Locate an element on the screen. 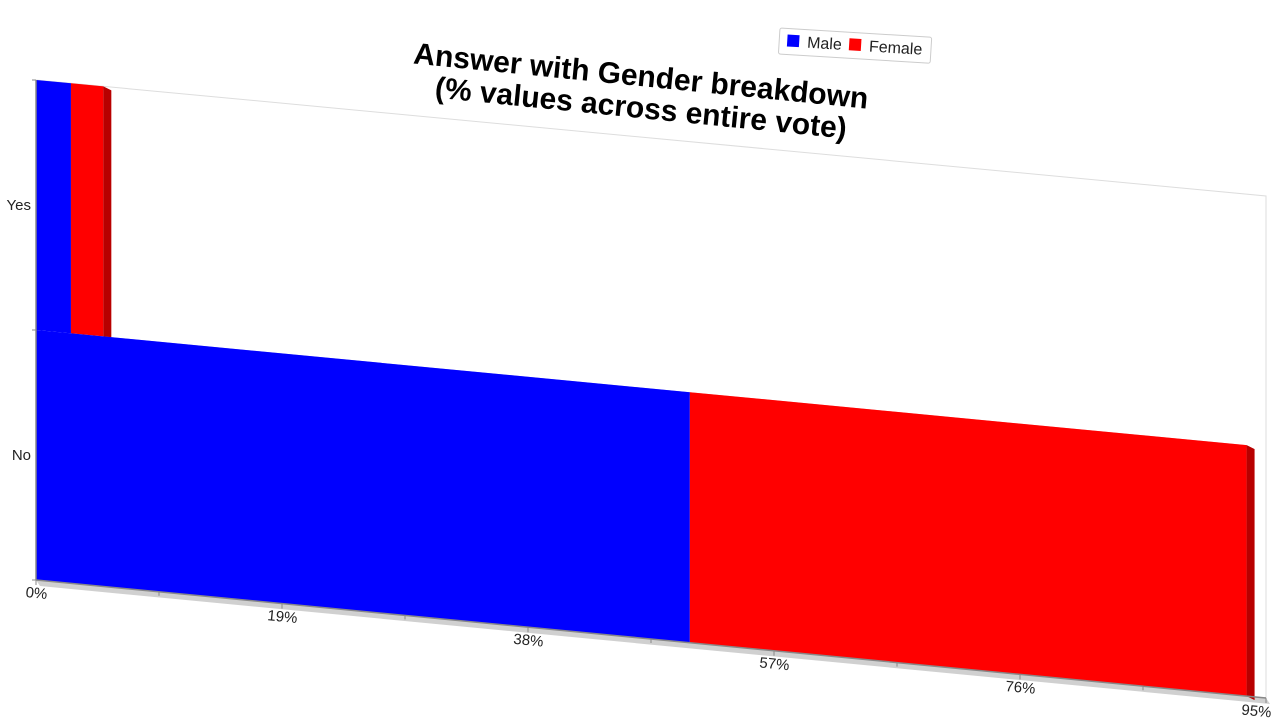  x-tick-label: 38% is located at coordinates (529, 641).